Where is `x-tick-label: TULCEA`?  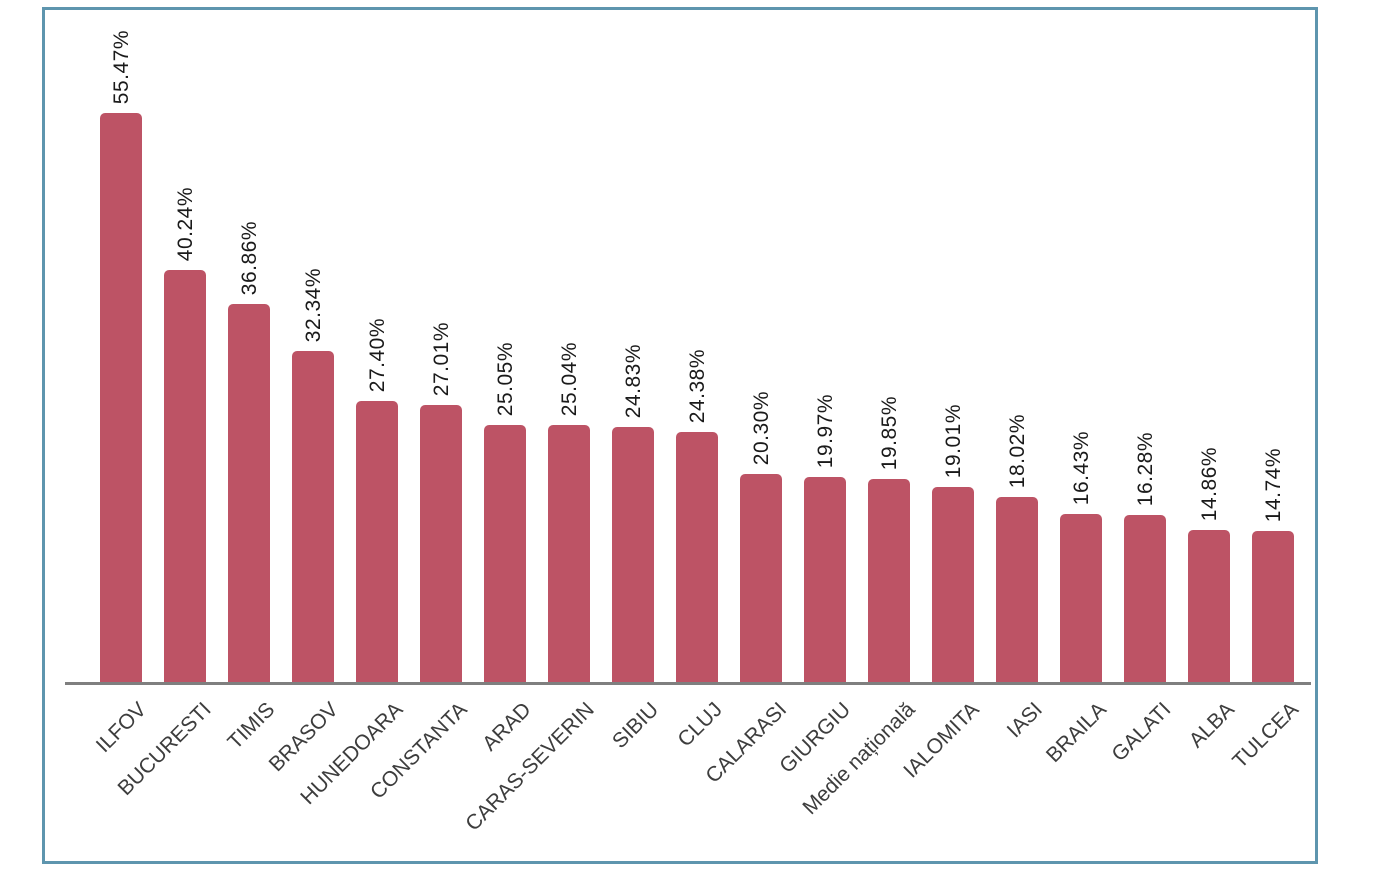 x-tick-label: TULCEA is located at coordinates (1266, 735).